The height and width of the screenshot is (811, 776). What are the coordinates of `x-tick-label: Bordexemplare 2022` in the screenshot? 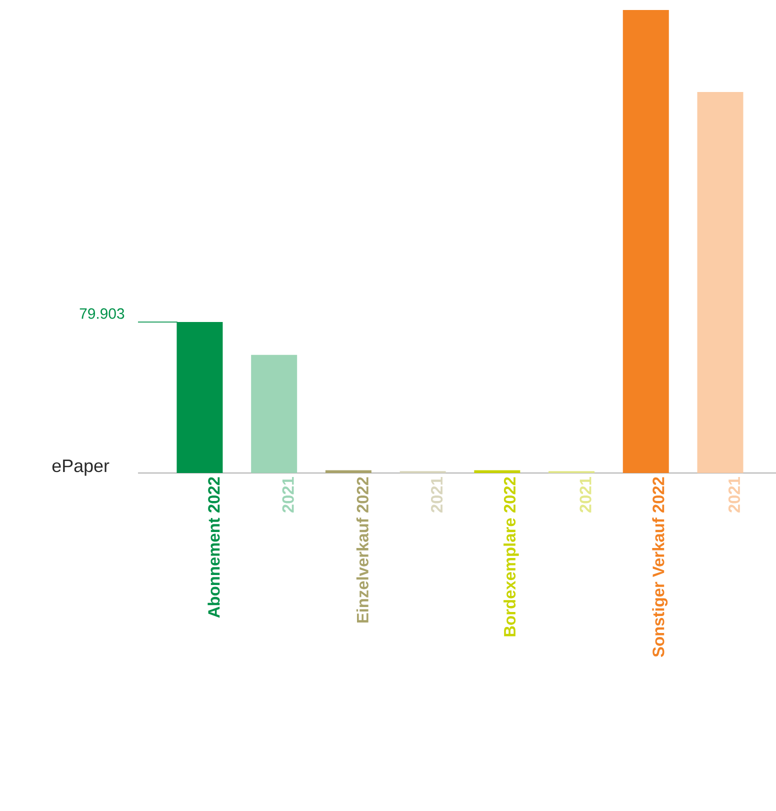 It's located at (511, 556).